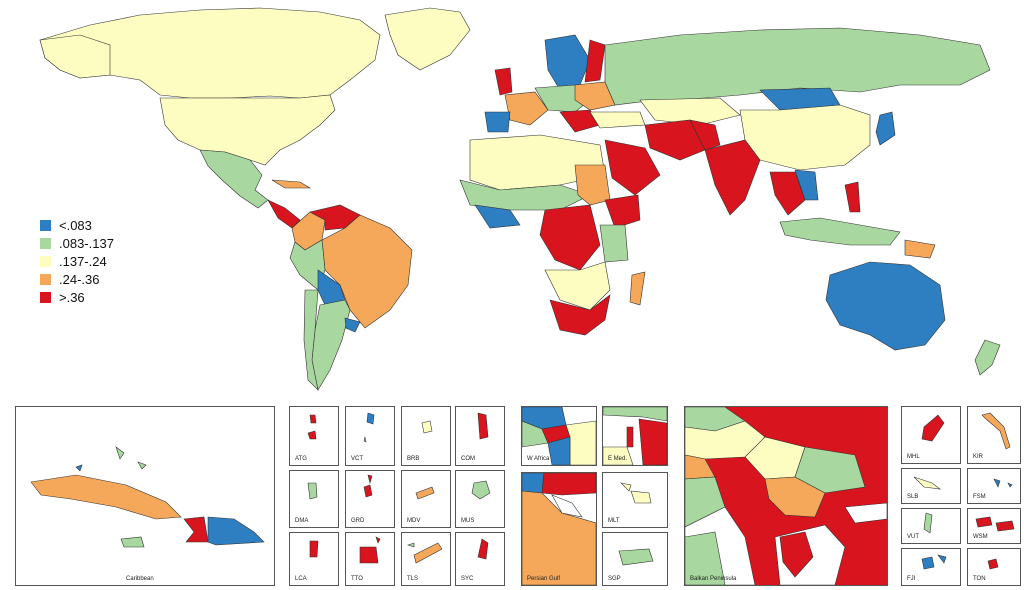  What do you see at coordinates (468, 521) in the screenshot?
I see `inset-label: MUS` at bounding box center [468, 521].